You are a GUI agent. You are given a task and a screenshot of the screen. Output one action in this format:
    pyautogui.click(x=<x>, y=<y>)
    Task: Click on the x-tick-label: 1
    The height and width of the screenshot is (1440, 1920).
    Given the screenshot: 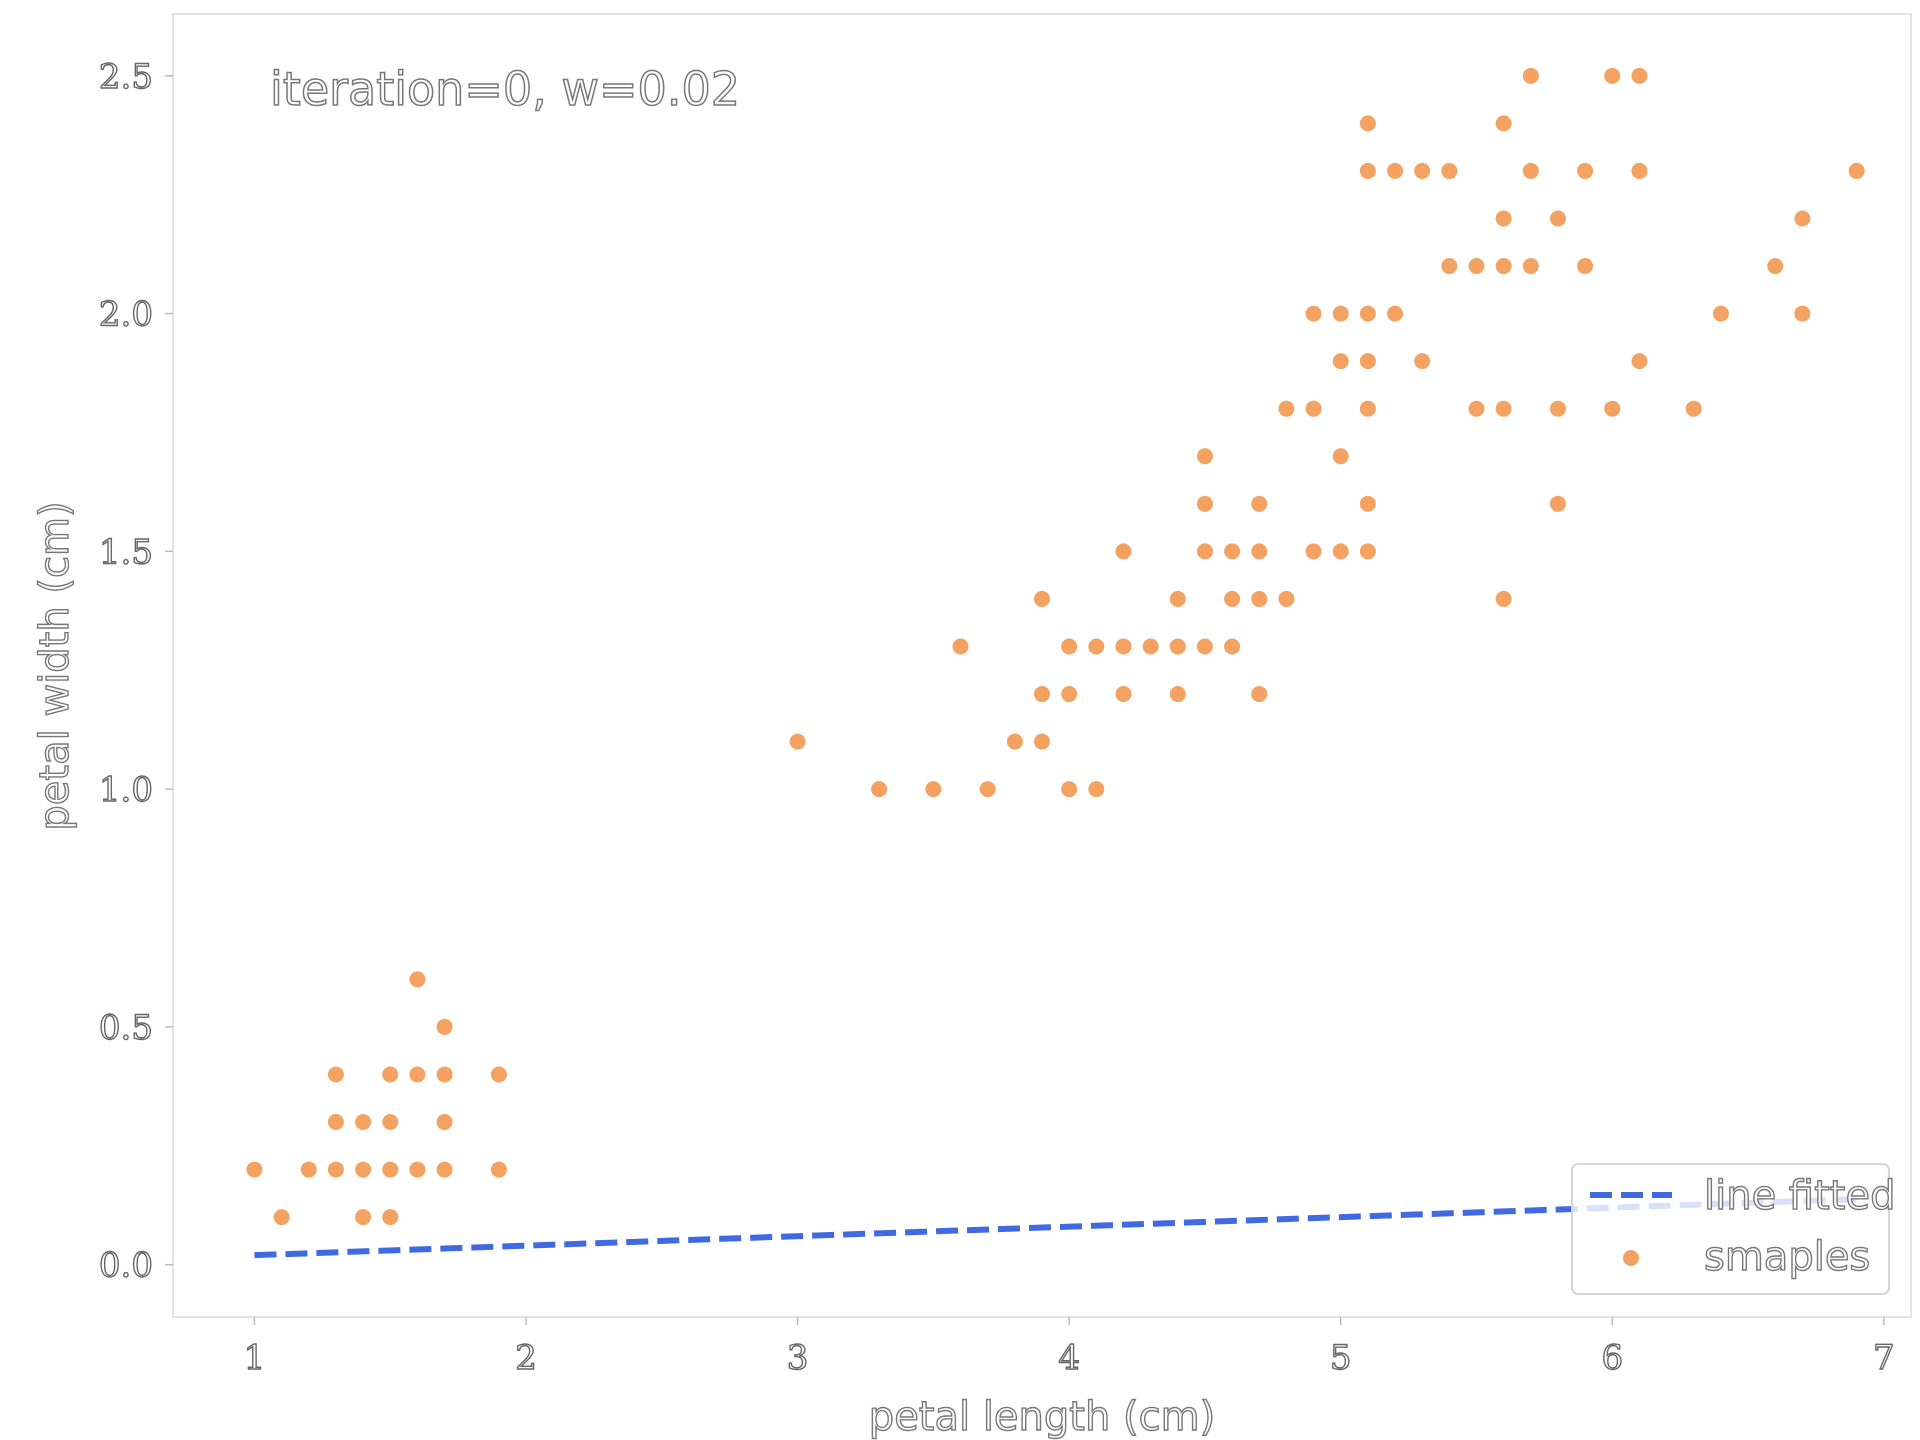 What is the action you would take?
    pyautogui.click(x=255, y=1358)
    